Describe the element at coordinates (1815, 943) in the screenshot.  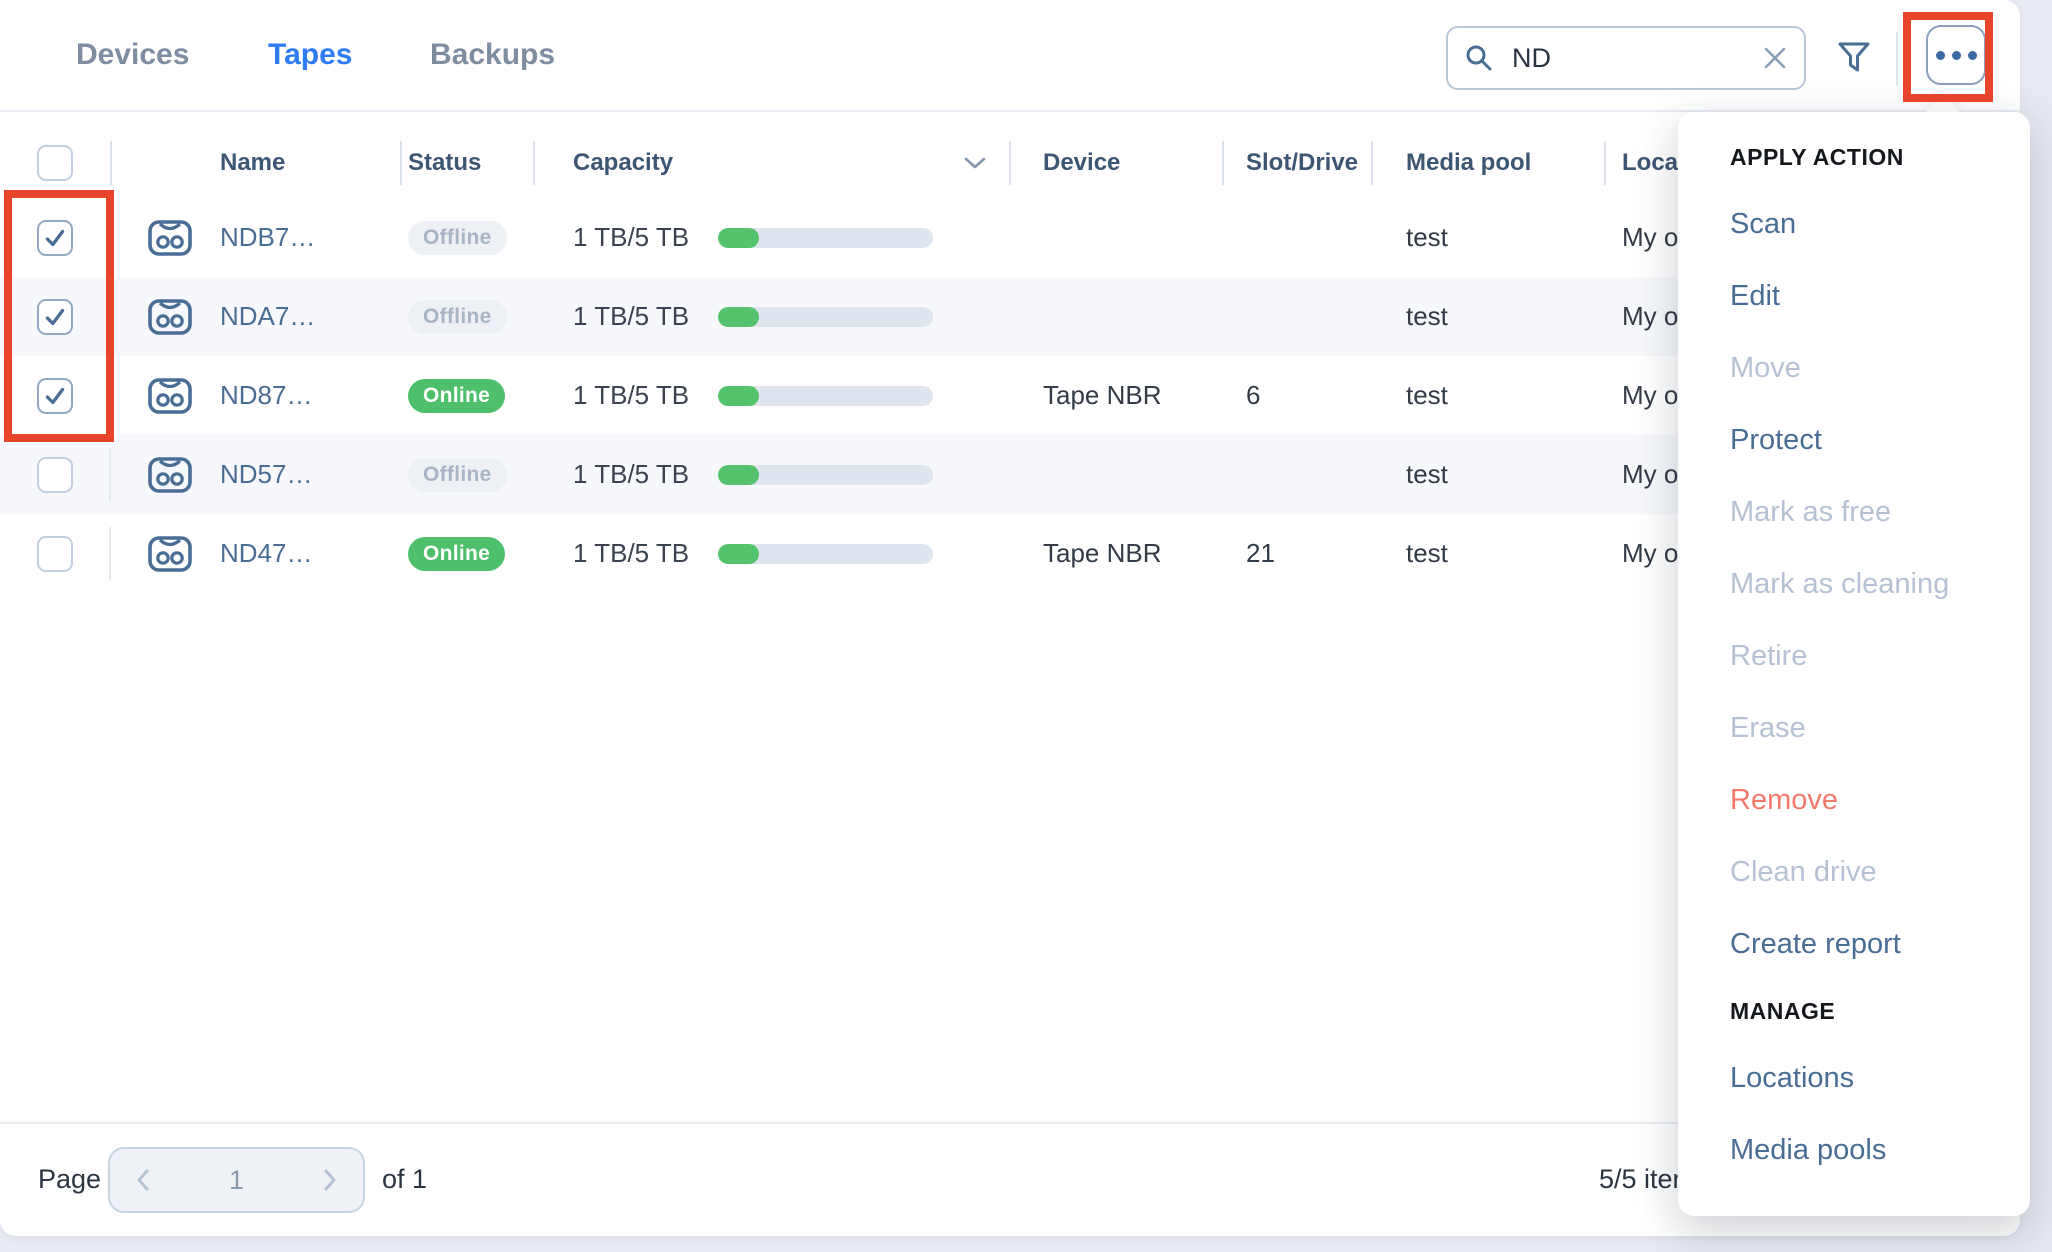
I see `menu-item-create-report: Create report` at that location.